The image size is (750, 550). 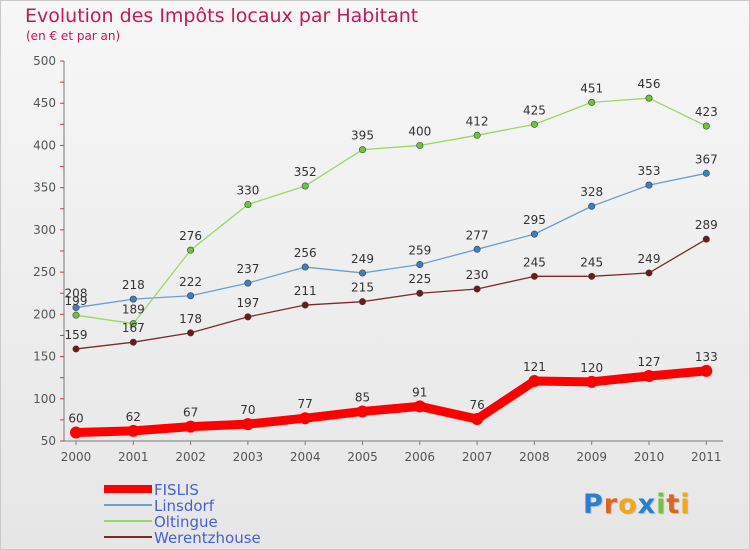 What do you see at coordinates (305, 404) in the screenshot?
I see `data-label-fislis: 77` at bounding box center [305, 404].